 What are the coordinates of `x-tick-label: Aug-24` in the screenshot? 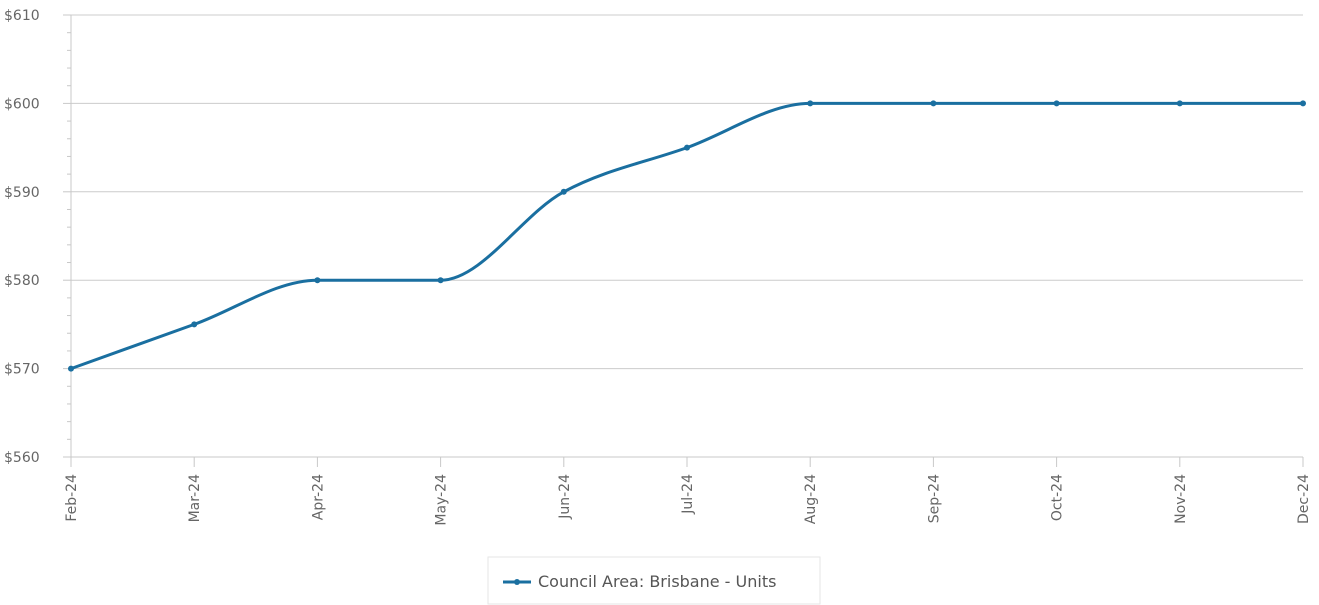 It's located at (811, 499).